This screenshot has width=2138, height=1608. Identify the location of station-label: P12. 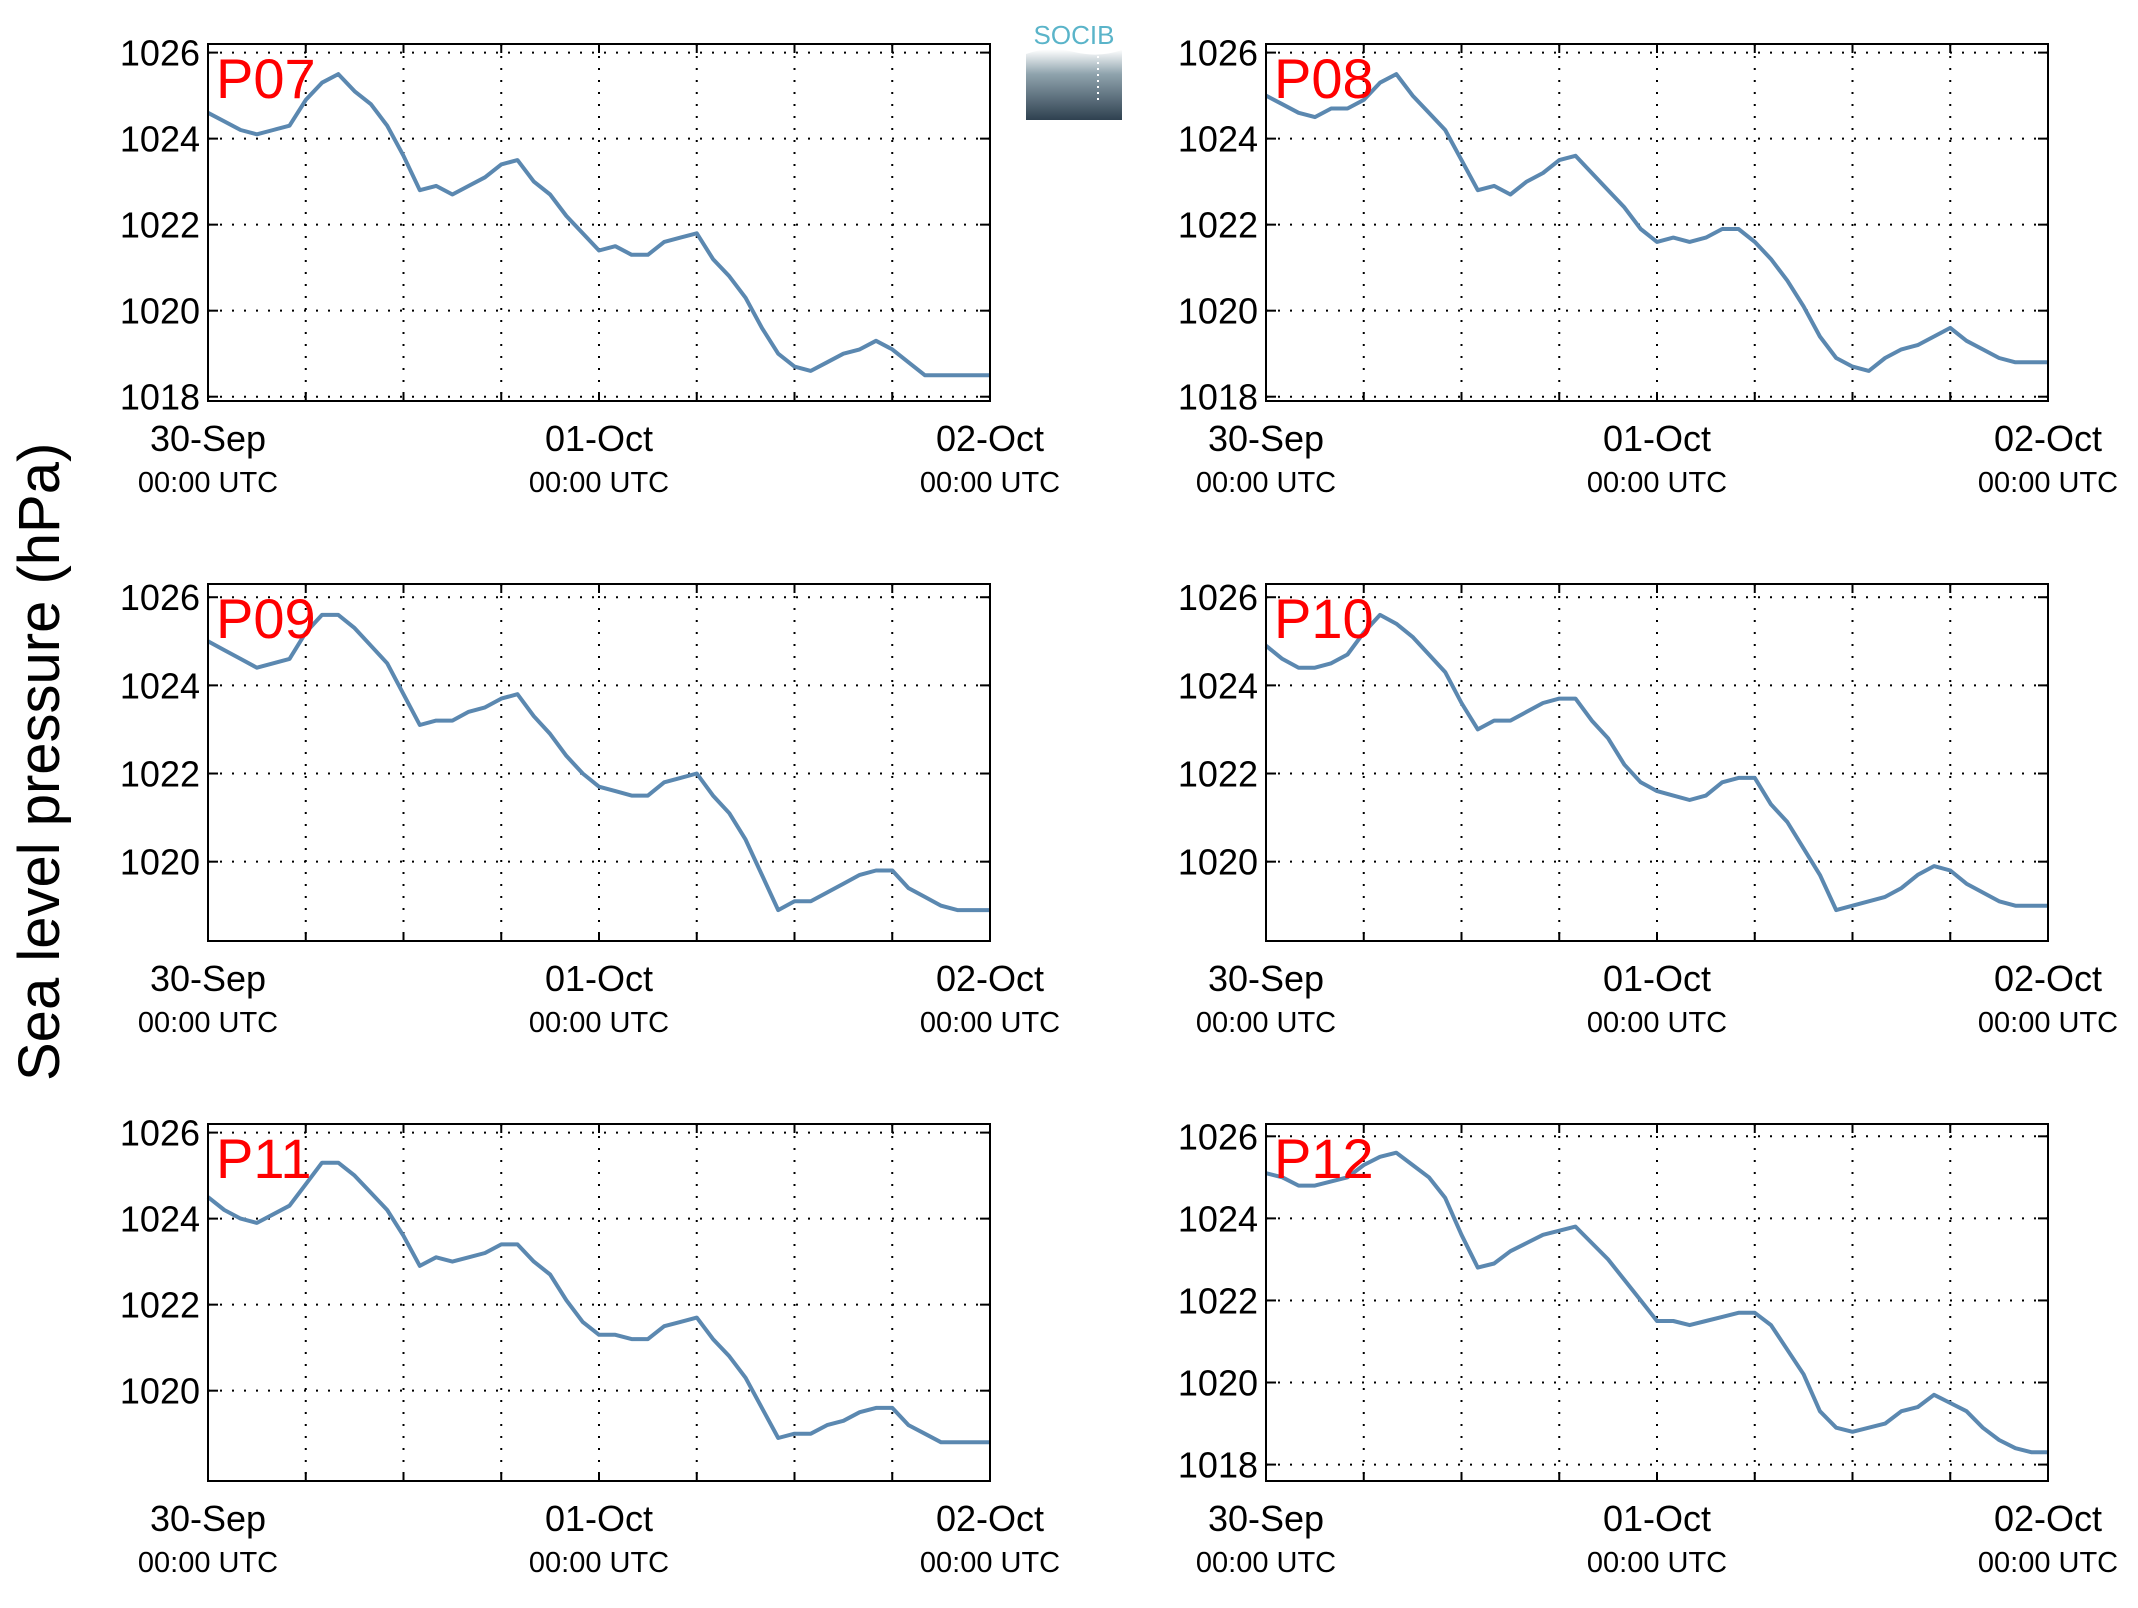
(1324, 1158).